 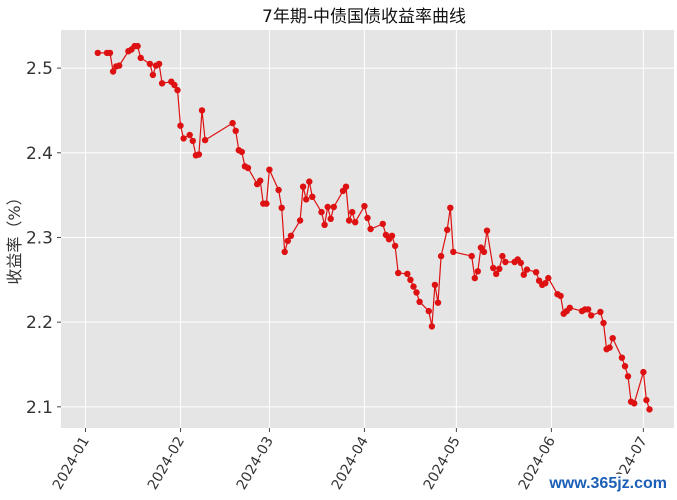 I want to click on y-axis-ticks: 2.1 2.2 2.3 2.4 2.5, so click(x=43, y=238).